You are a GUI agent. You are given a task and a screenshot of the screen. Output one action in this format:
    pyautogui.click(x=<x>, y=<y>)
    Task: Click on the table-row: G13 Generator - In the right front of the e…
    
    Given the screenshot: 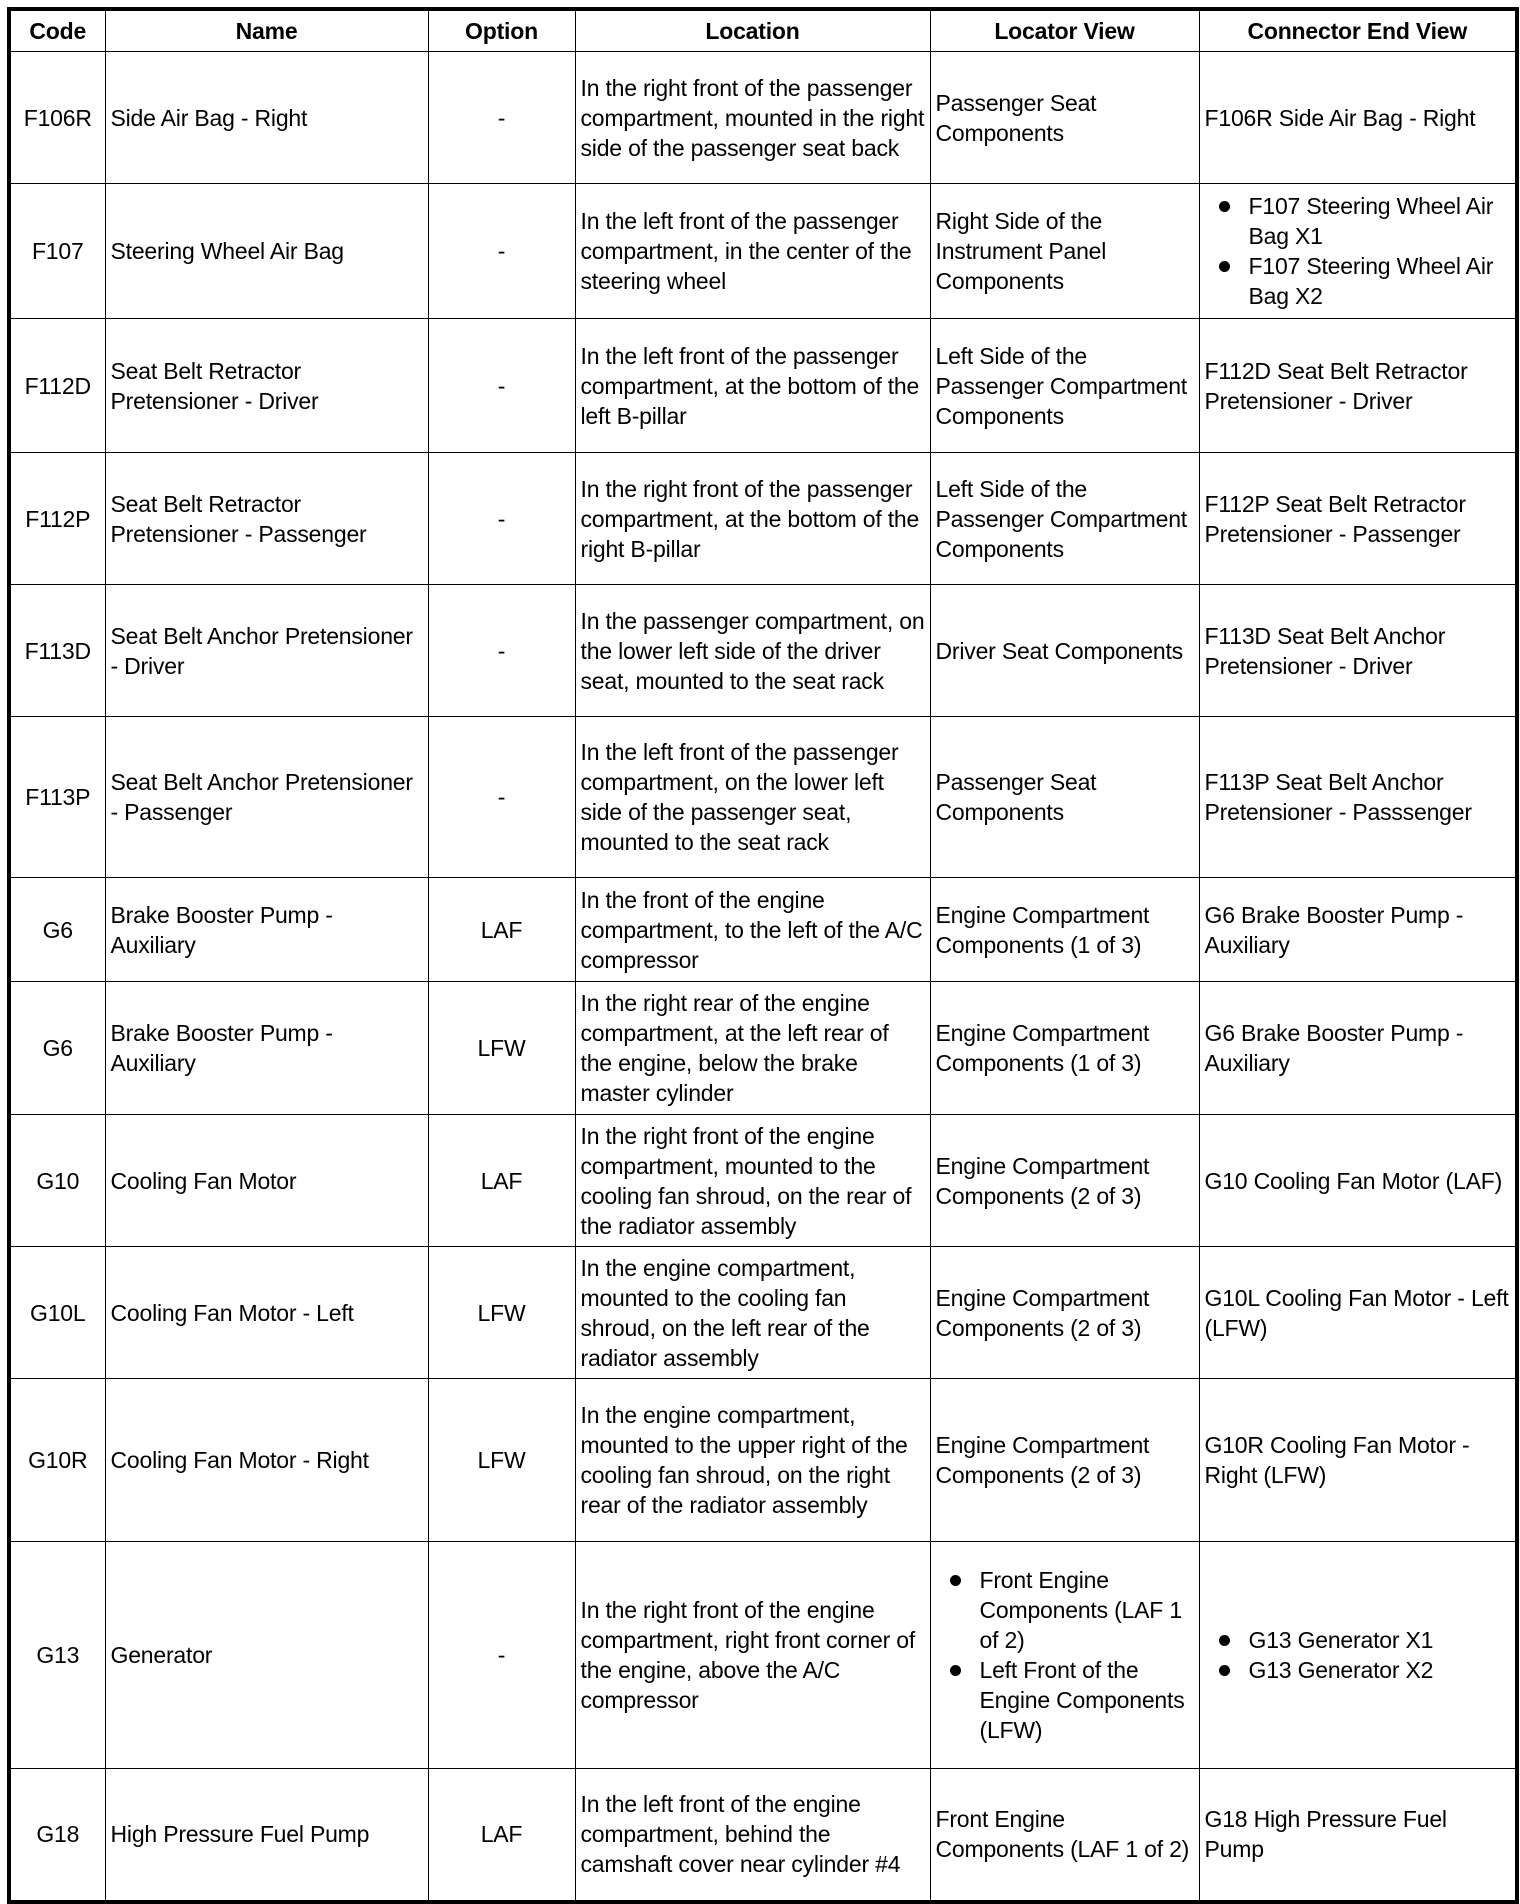 What is the action you would take?
    pyautogui.click(x=763, y=1655)
    